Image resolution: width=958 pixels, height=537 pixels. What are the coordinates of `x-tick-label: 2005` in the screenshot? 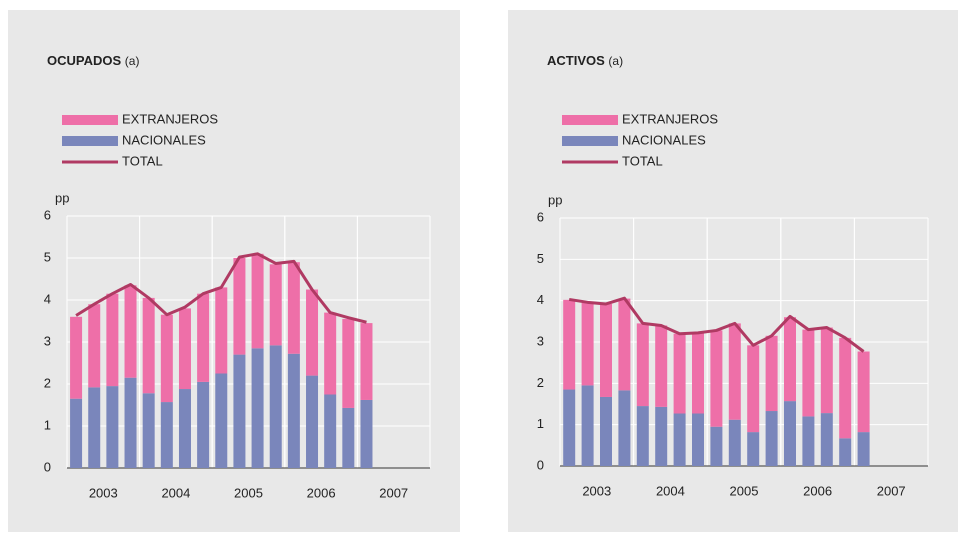 It's located at (248, 492).